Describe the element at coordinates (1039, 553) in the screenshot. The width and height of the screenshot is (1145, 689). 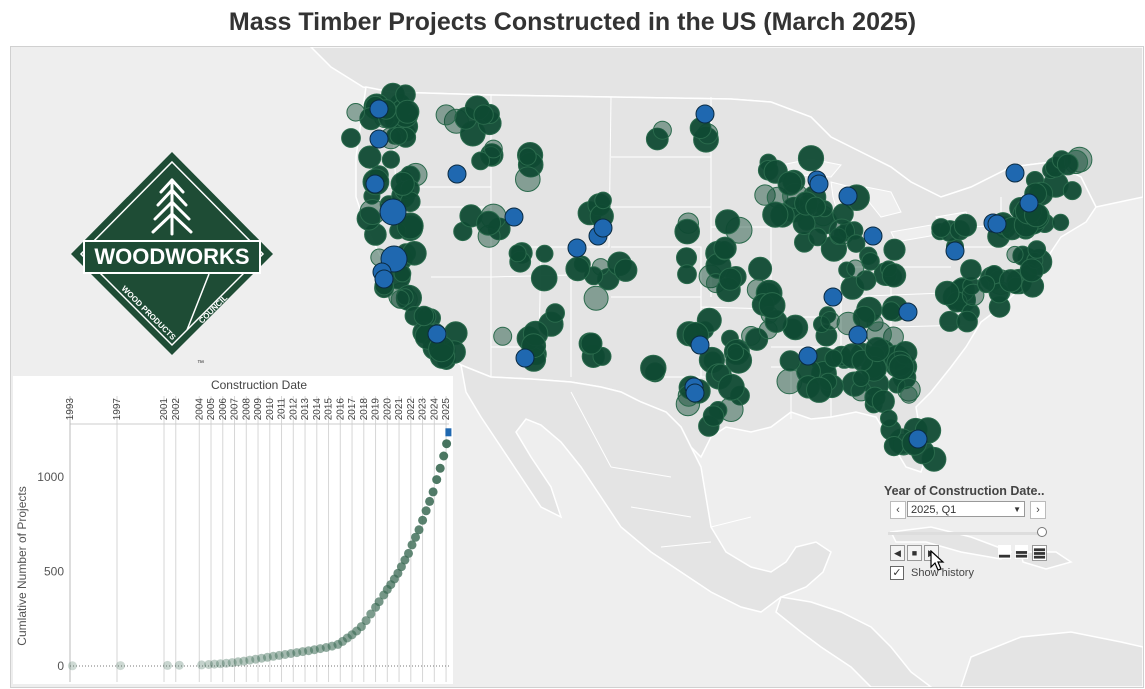
I see `speed-fast-icon` at that location.